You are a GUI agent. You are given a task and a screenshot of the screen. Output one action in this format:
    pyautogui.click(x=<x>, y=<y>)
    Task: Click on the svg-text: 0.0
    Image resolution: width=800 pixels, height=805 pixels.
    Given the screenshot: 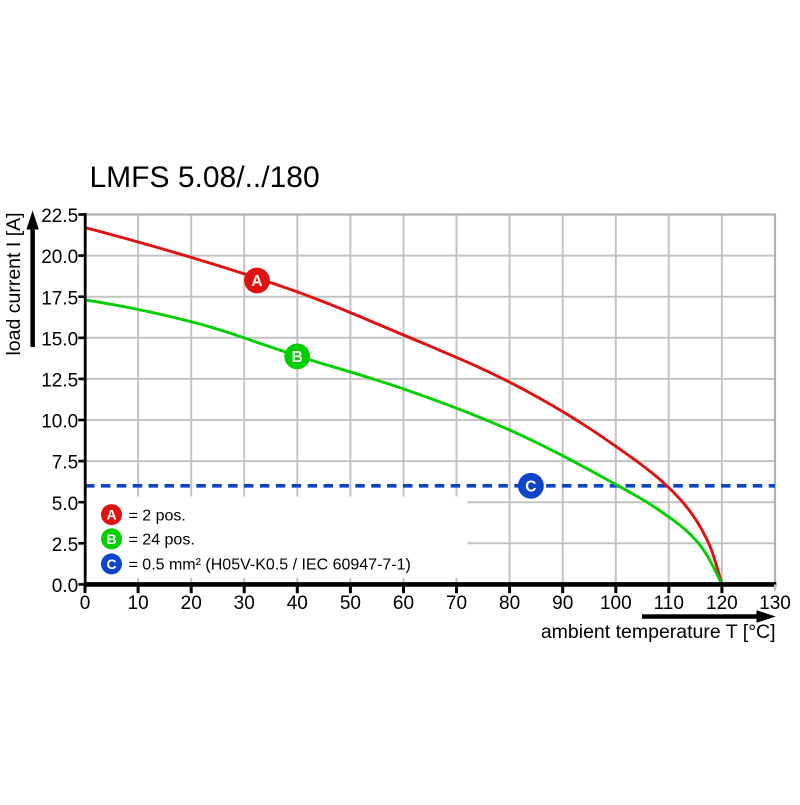 What is the action you would take?
    pyautogui.click(x=65, y=586)
    